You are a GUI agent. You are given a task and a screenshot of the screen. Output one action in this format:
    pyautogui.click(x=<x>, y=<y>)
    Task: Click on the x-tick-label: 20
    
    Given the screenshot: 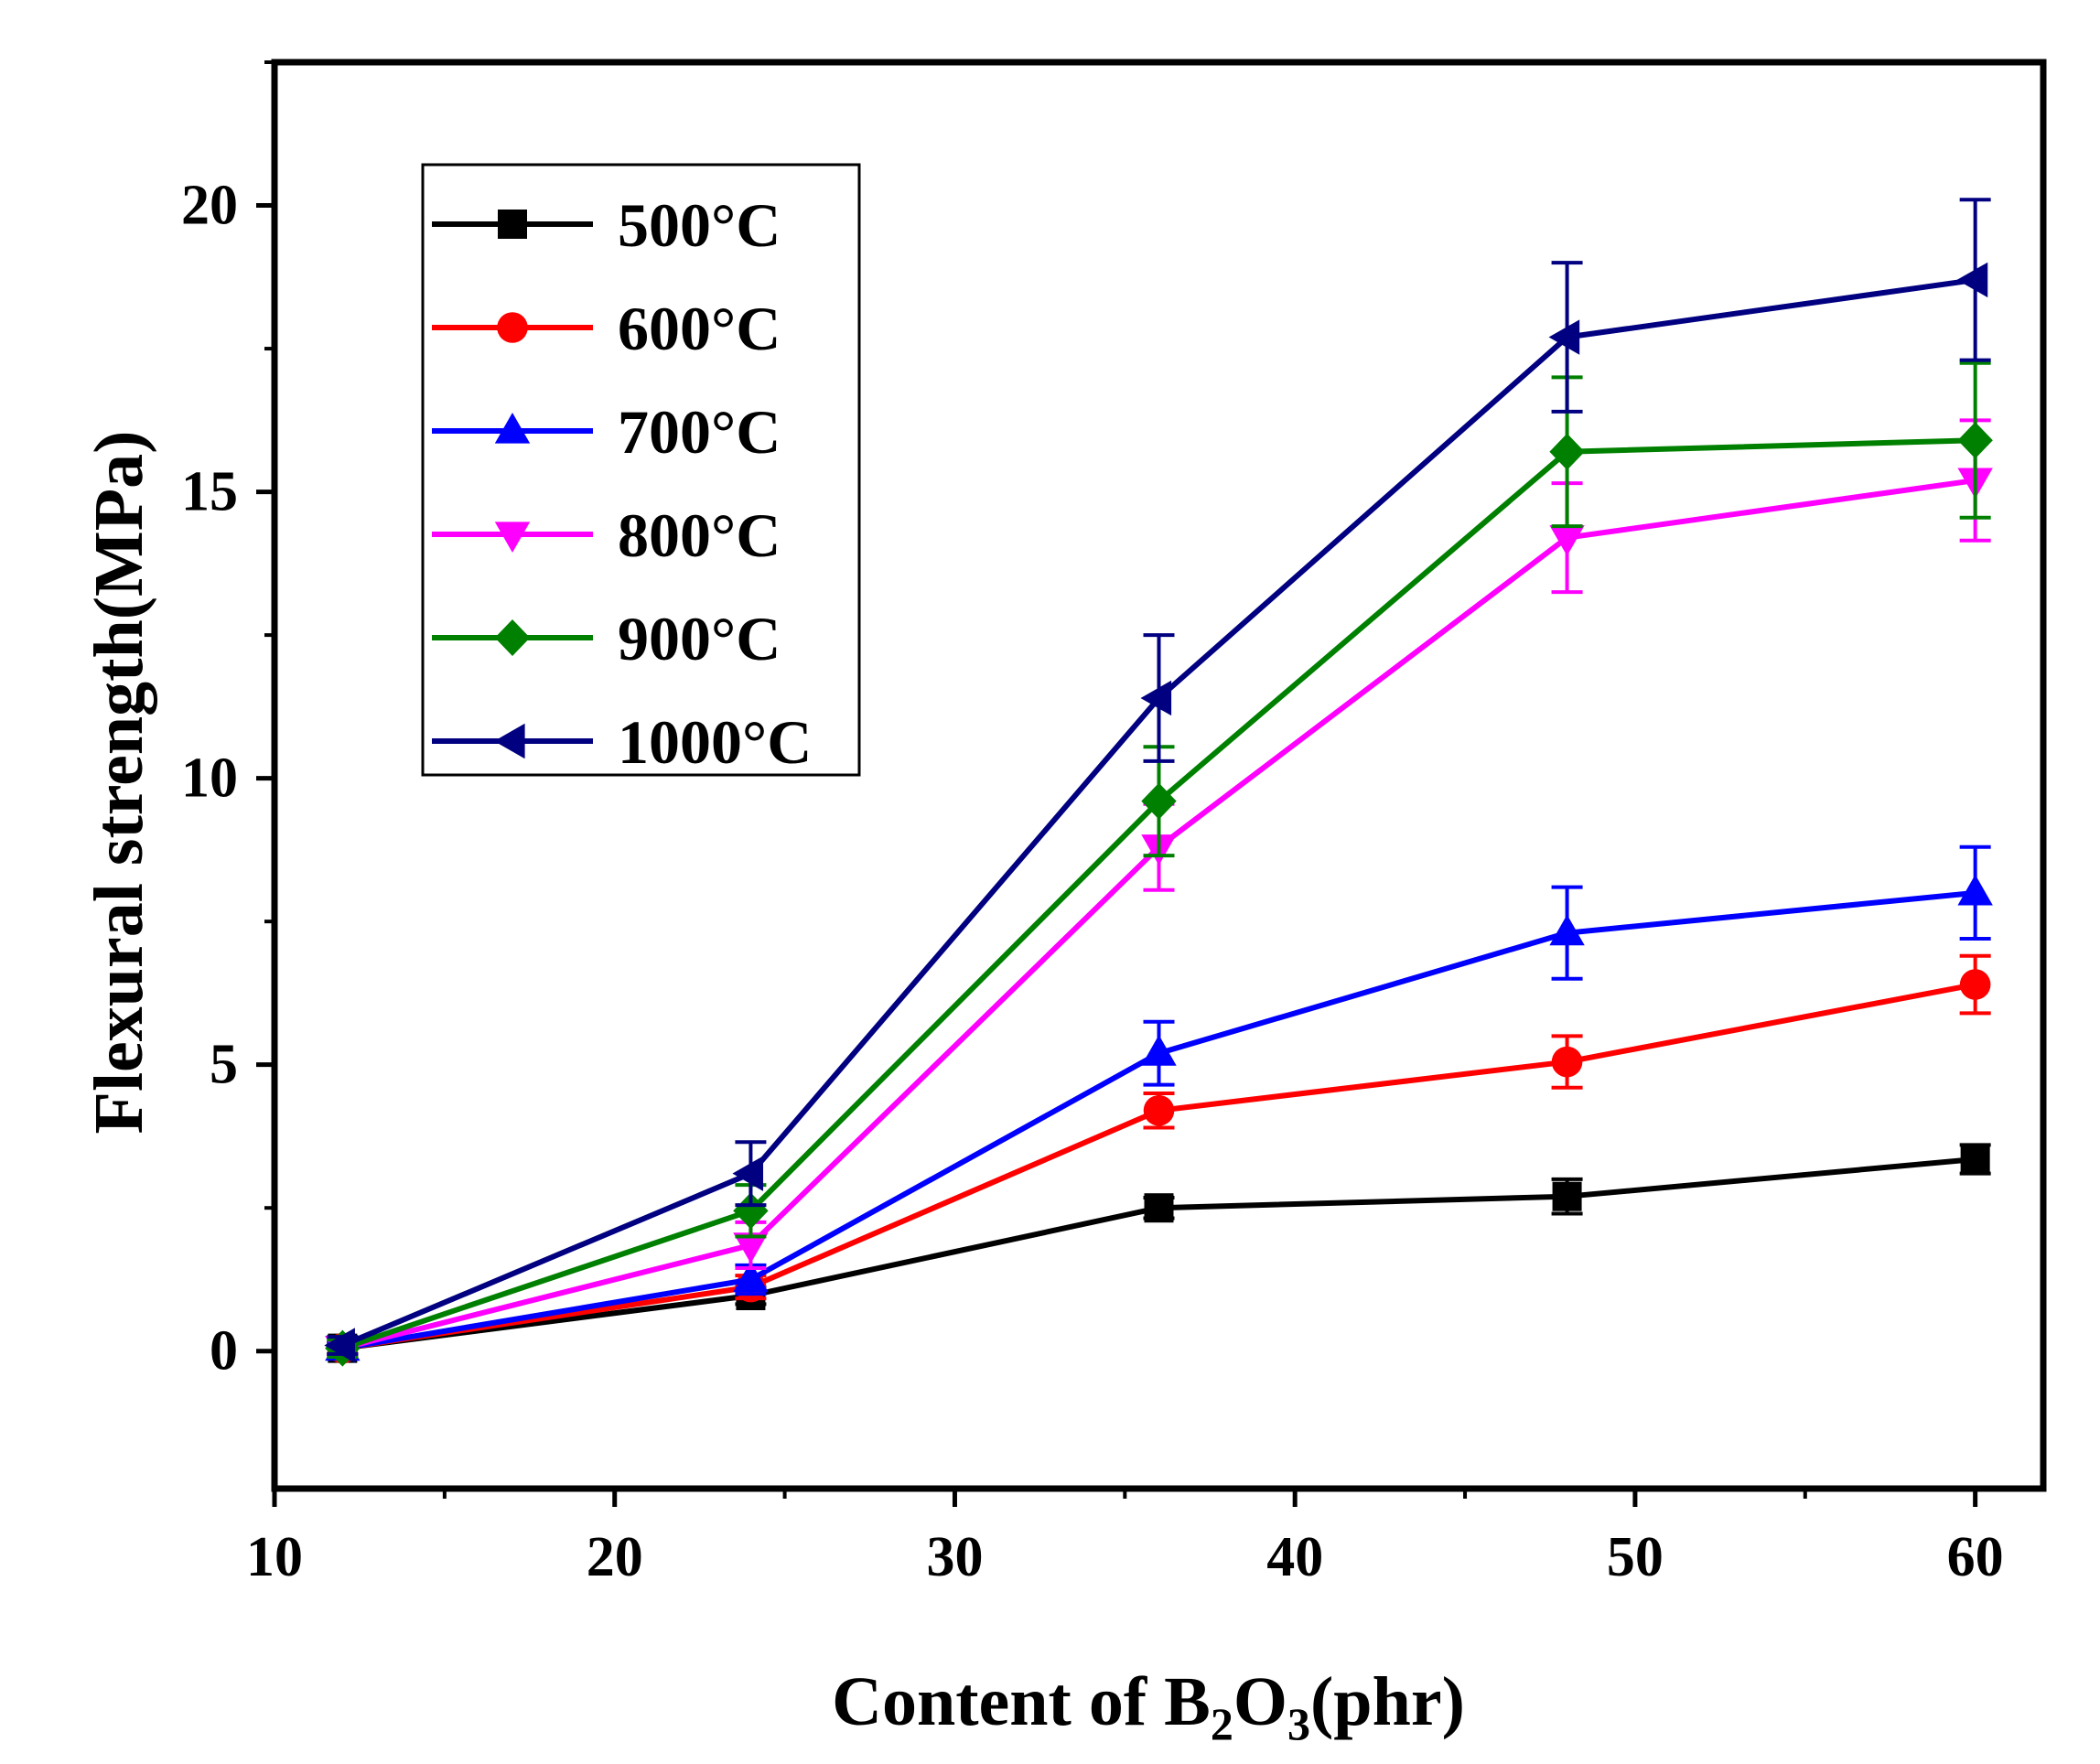 What is the action you would take?
    pyautogui.click(x=615, y=1557)
    